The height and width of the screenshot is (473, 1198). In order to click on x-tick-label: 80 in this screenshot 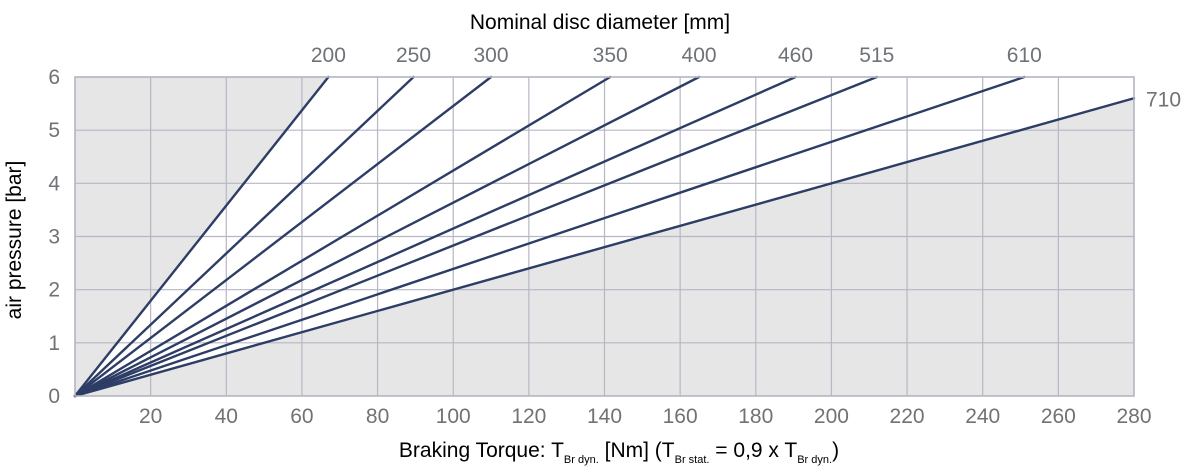, I will do `click(377, 416)`.